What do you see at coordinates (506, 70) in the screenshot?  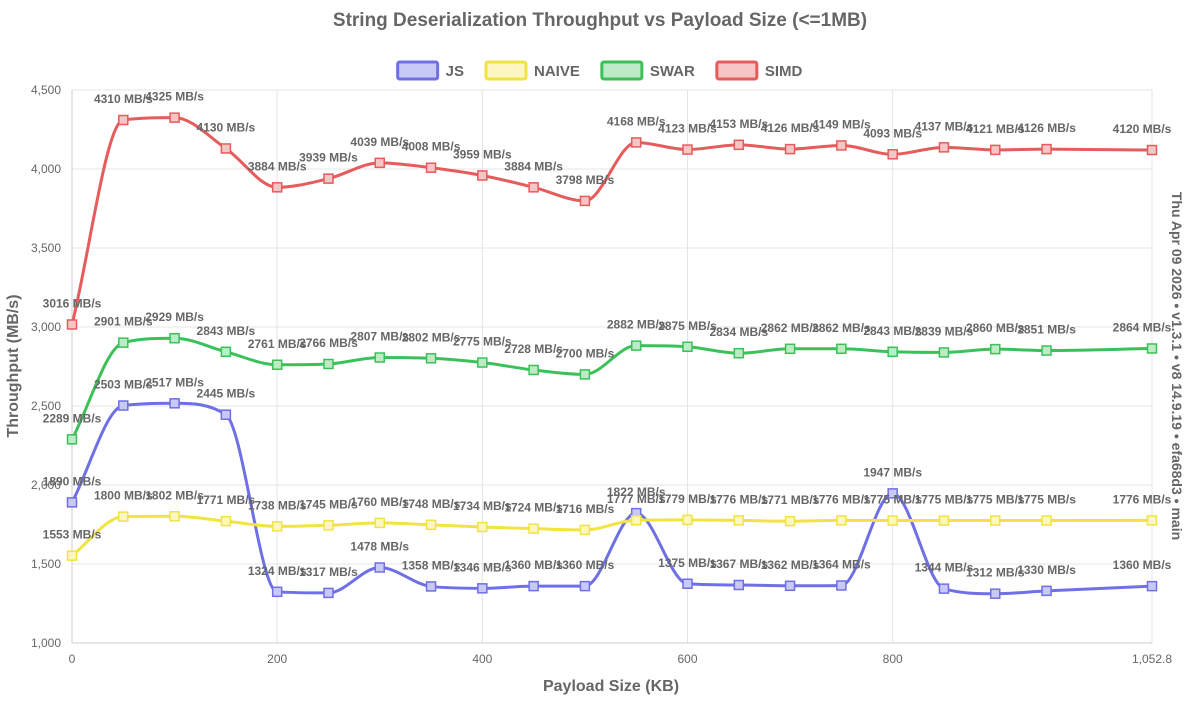 I see `legend-swatch-naive` at bounding box center [506, 70].